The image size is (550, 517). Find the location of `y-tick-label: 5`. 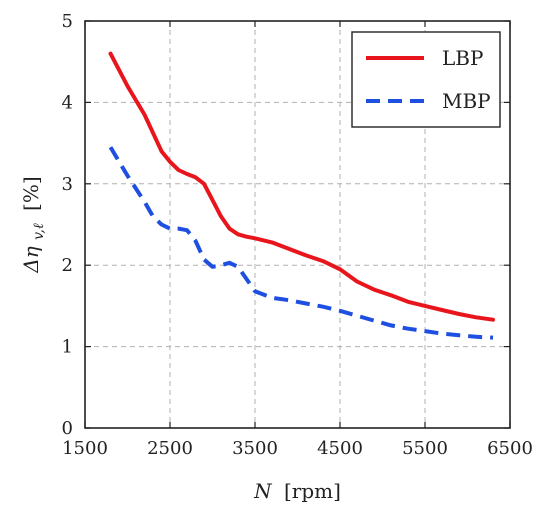

y-tick-label: 5 is located at coordinates (67, 21).